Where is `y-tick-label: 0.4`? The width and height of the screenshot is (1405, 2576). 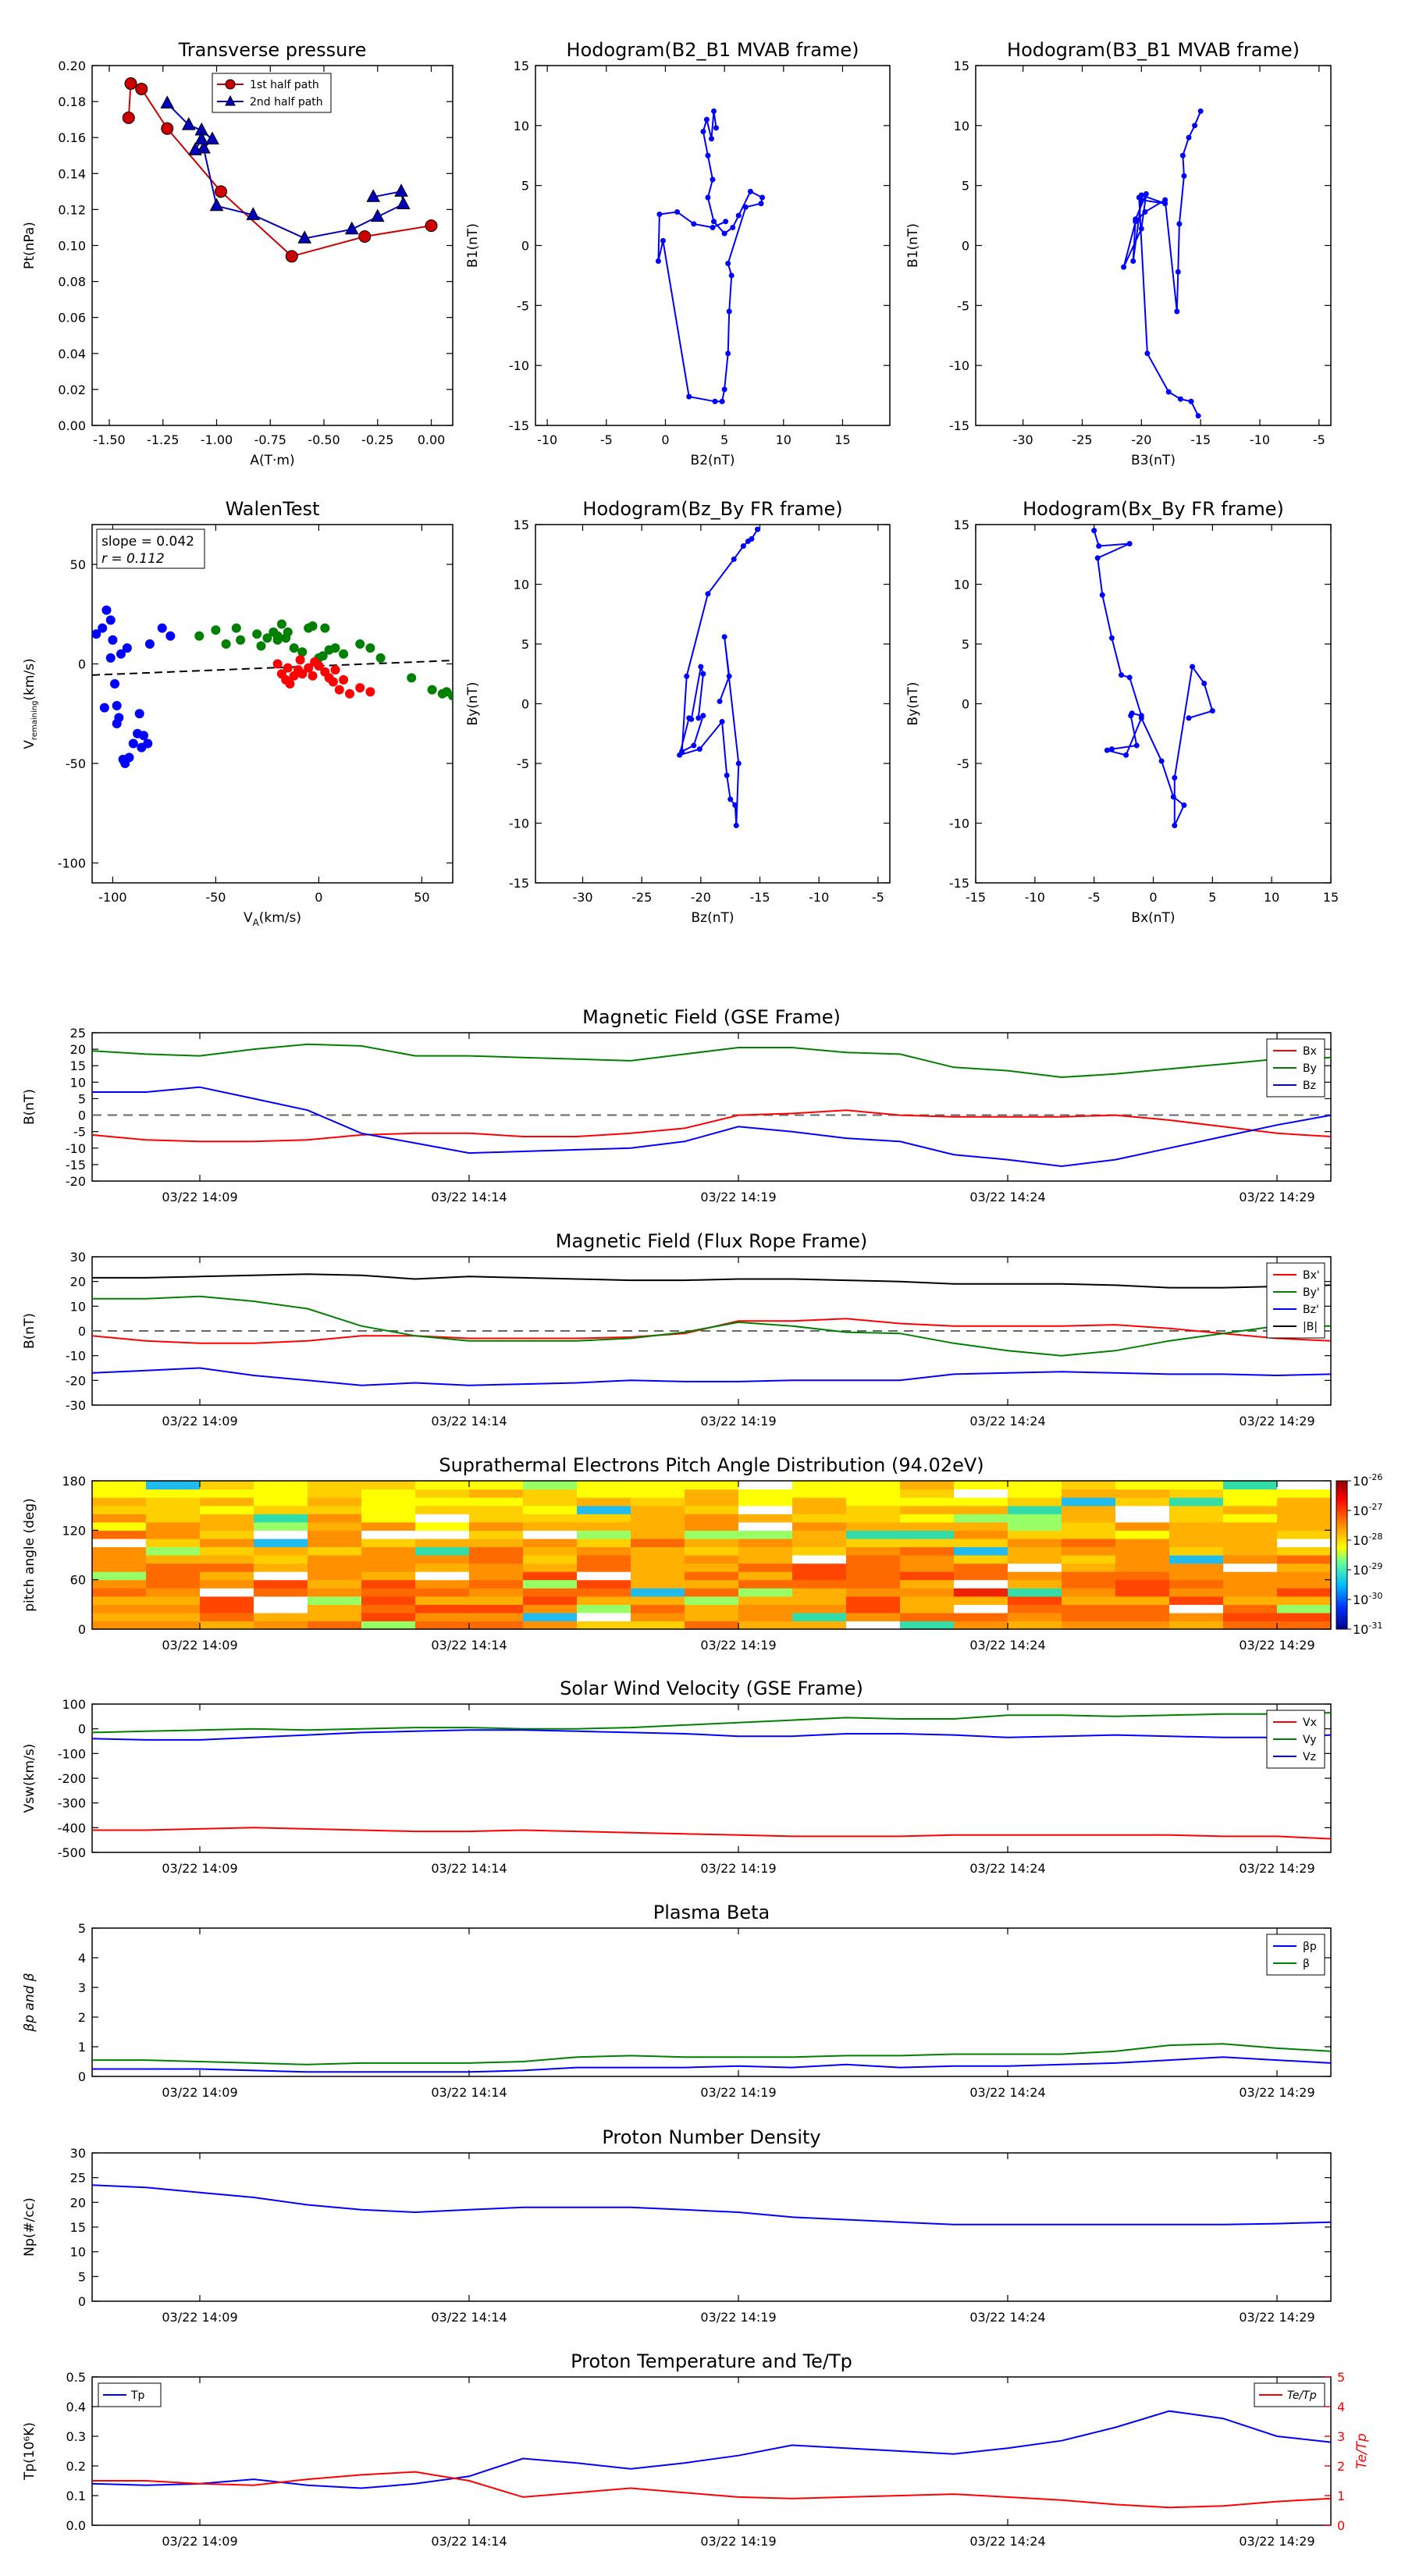
y-tick-label: 0.4 is located at coordinates (76, 2407).